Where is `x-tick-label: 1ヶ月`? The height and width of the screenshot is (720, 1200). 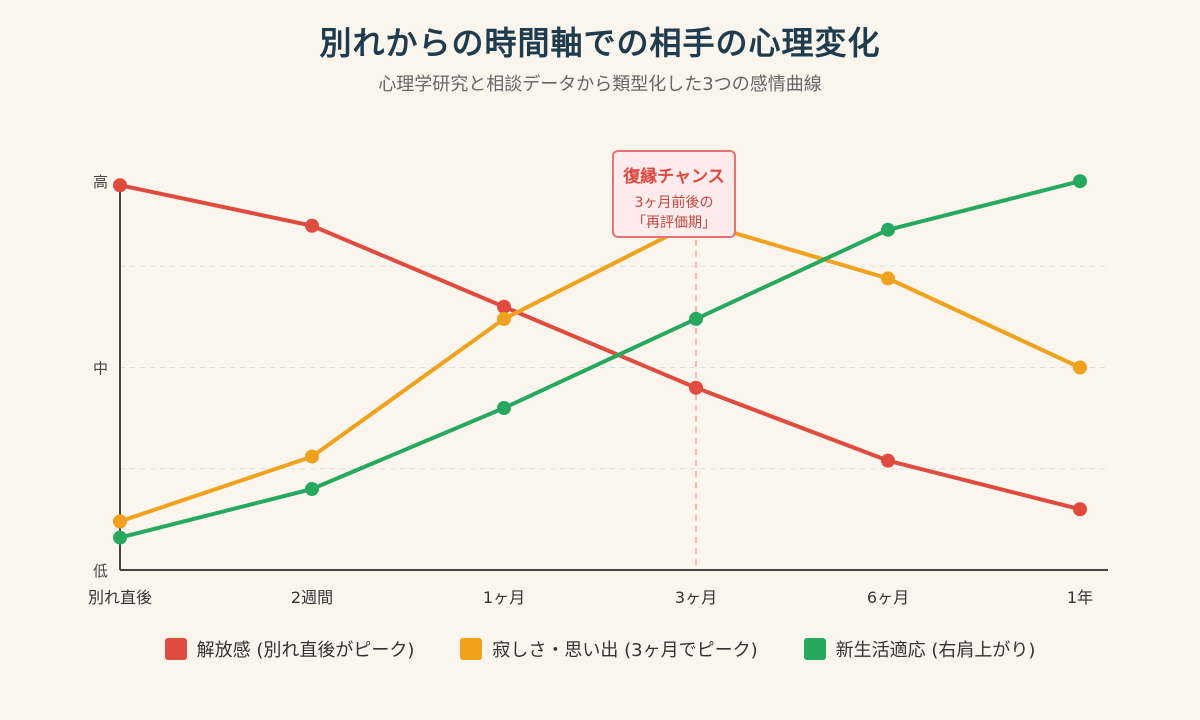 x-tick-label: 1ヶ月 is located at coordinates (504, 597).